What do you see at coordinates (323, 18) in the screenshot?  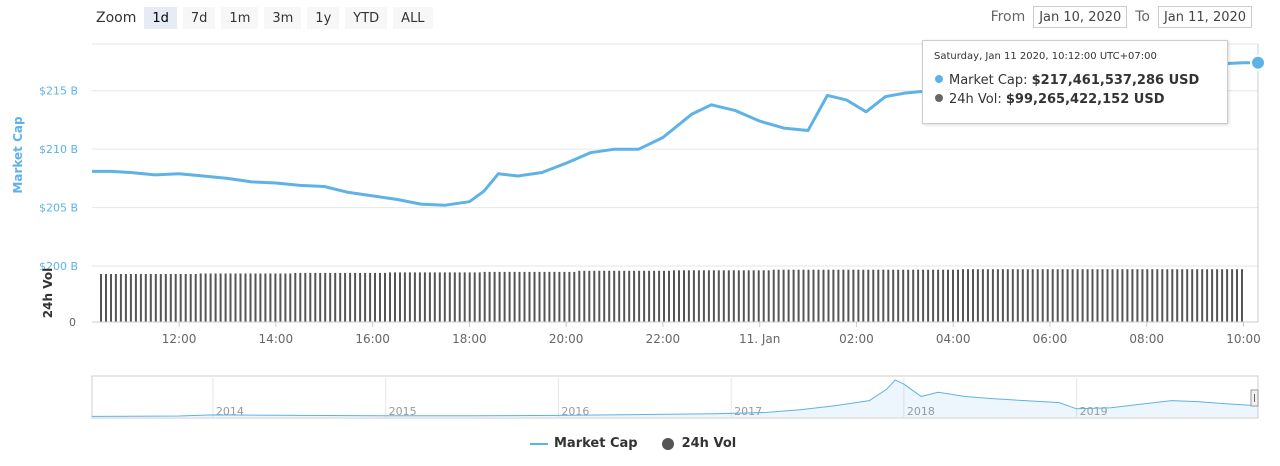 I see `zoom-1y-button: 1y` at bounding box center [323, 18].